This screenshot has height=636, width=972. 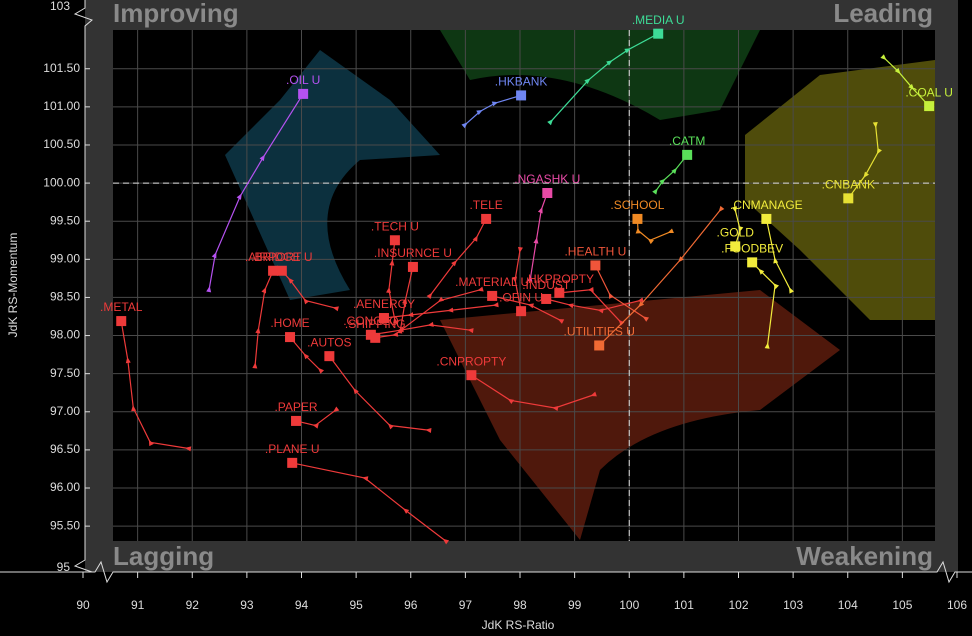 What do you see at coordinates (848, 185) in the screenshot?
I see `series-label: .CNBANK` at bounding box center [848, 185].